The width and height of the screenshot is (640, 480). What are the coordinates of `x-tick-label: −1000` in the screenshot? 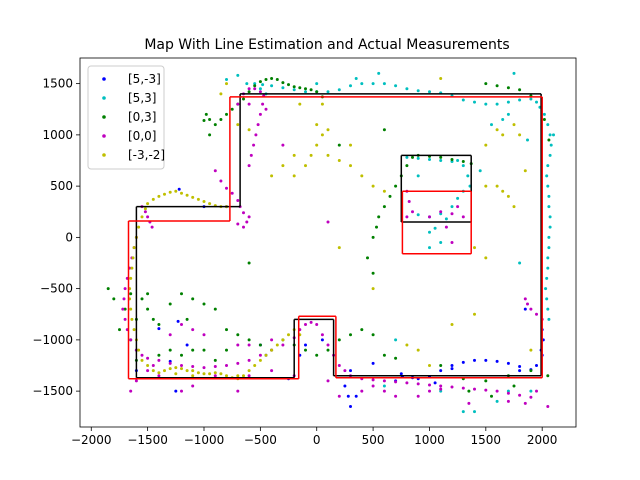 It's located at (204, 440).